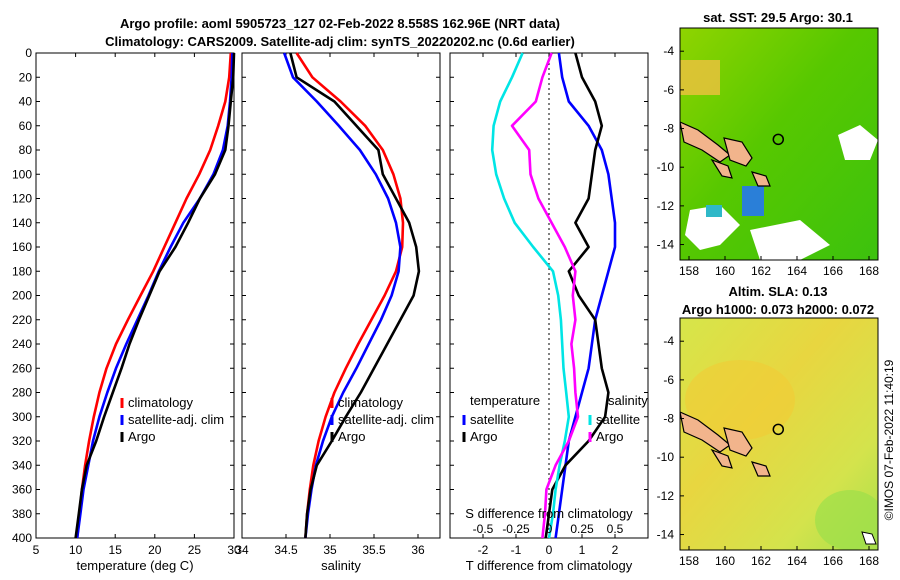 The height and width of the screenshot is (580, 900). I want to click on y-tick-label: 320, so click(22, 441).